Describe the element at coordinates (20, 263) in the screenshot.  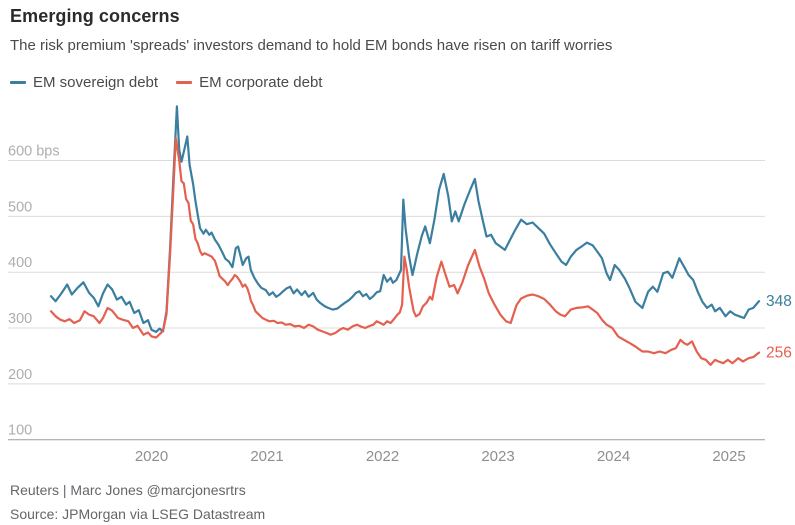
I see `y-tick-label: 400` at that location.